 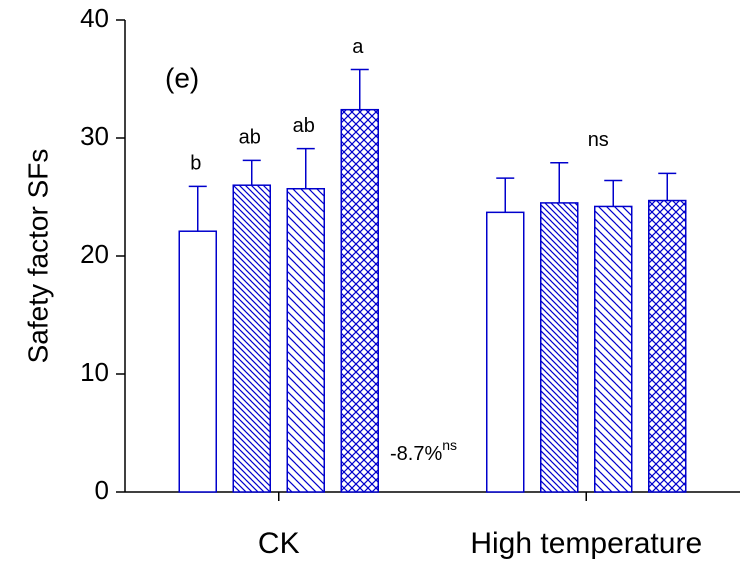 What do you see at coordinates (94, 372) in the screenshot?
I see `y-tick-label: 10` at bounding box center [94, 372].